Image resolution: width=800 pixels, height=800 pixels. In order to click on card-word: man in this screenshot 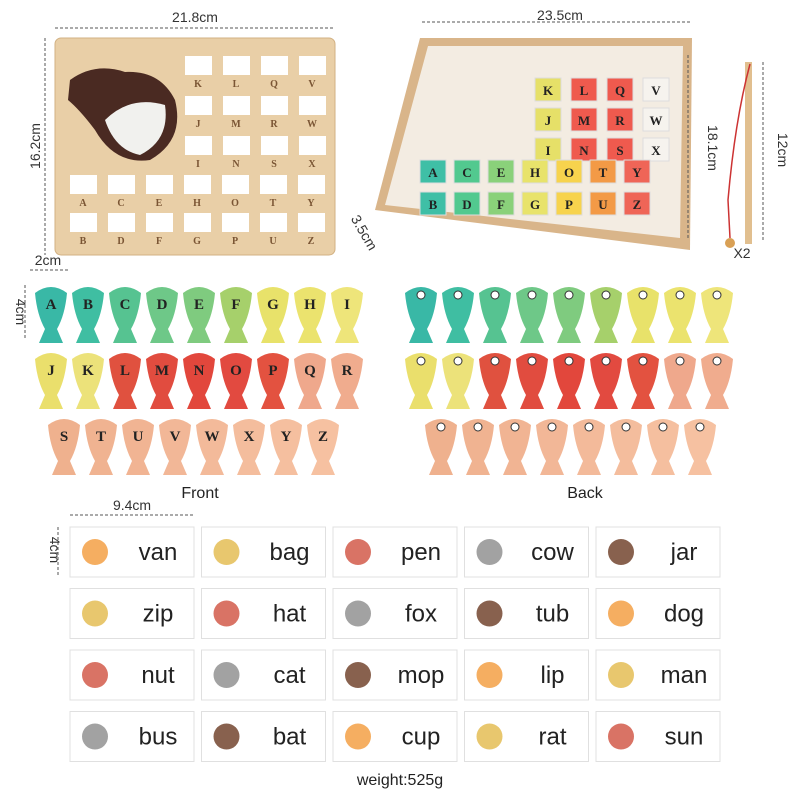, I will do `click(684, 675)`.